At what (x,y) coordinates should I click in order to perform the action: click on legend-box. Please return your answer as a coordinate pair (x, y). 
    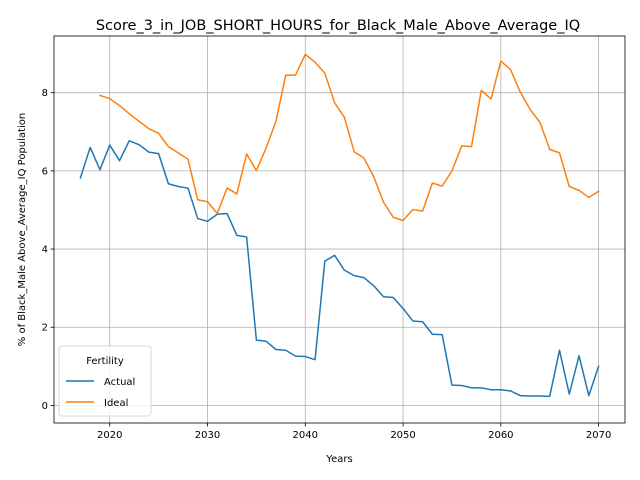
    Looking at the image, I should click on (105, 381).